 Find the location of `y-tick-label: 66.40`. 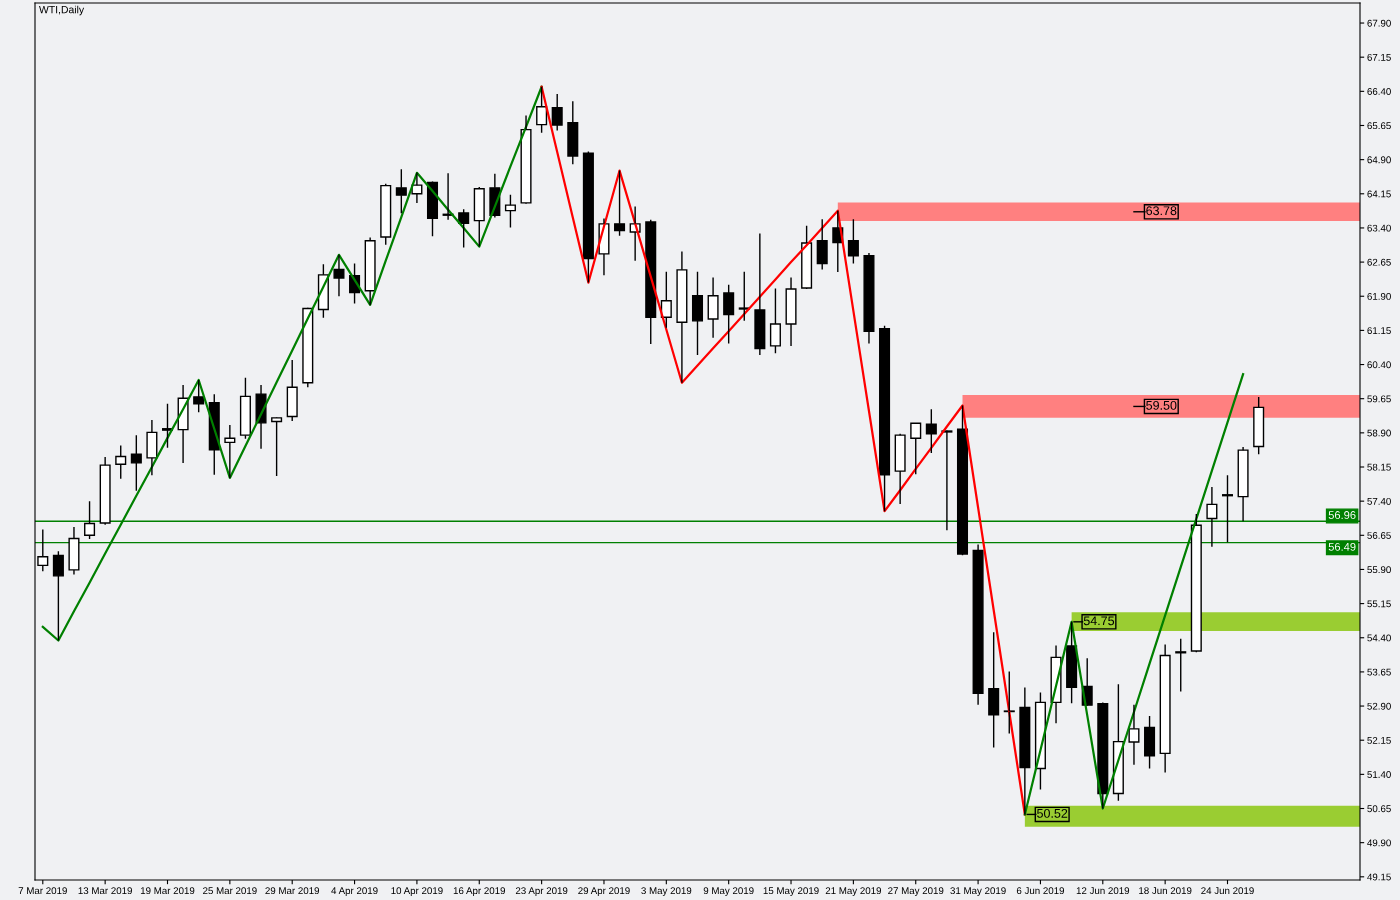

y-tick-label: 66.40 is located at coordinates (1379, 91).